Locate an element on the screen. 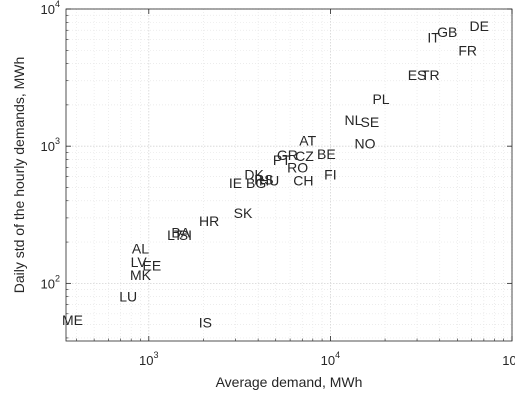 This screenshot has width=515, height=399. point-label-is: IS is located at coordinates (205, 322).